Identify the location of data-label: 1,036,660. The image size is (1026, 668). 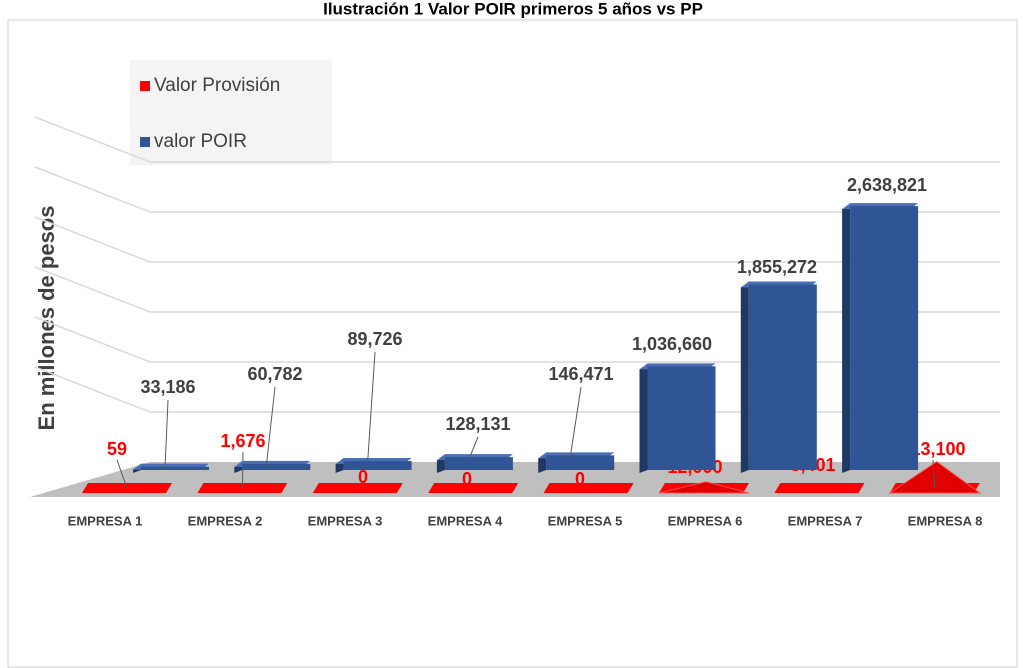
(672, 344).